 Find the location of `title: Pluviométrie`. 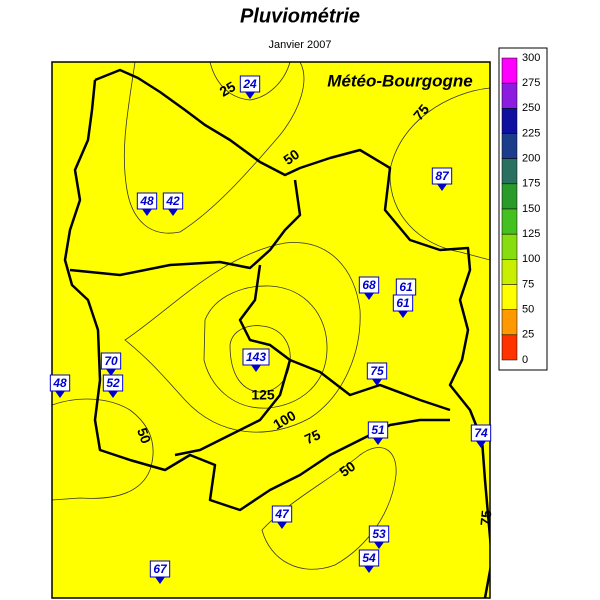

title: Pluviométrie is located at coordinates (300, 16).